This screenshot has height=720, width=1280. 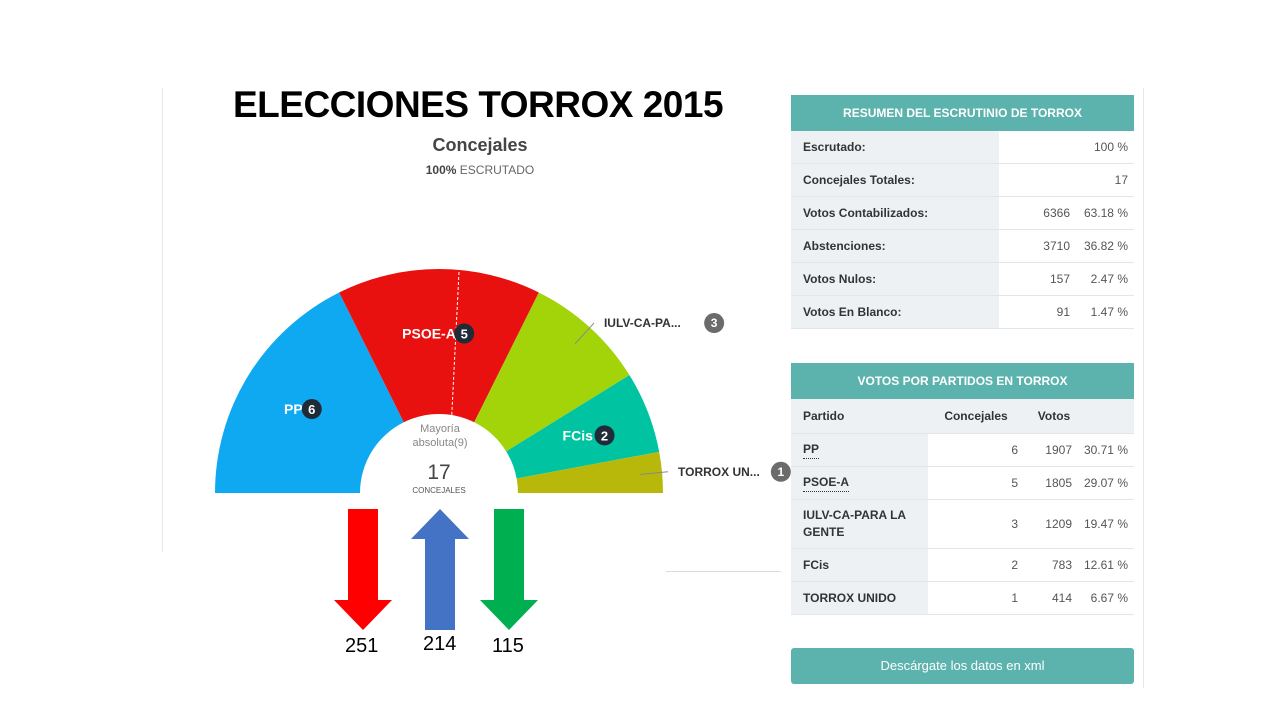 What do you see at coordinates (293, 409) in the screenshot?
I see `party-label: PP` at bounding box center [293, 409].